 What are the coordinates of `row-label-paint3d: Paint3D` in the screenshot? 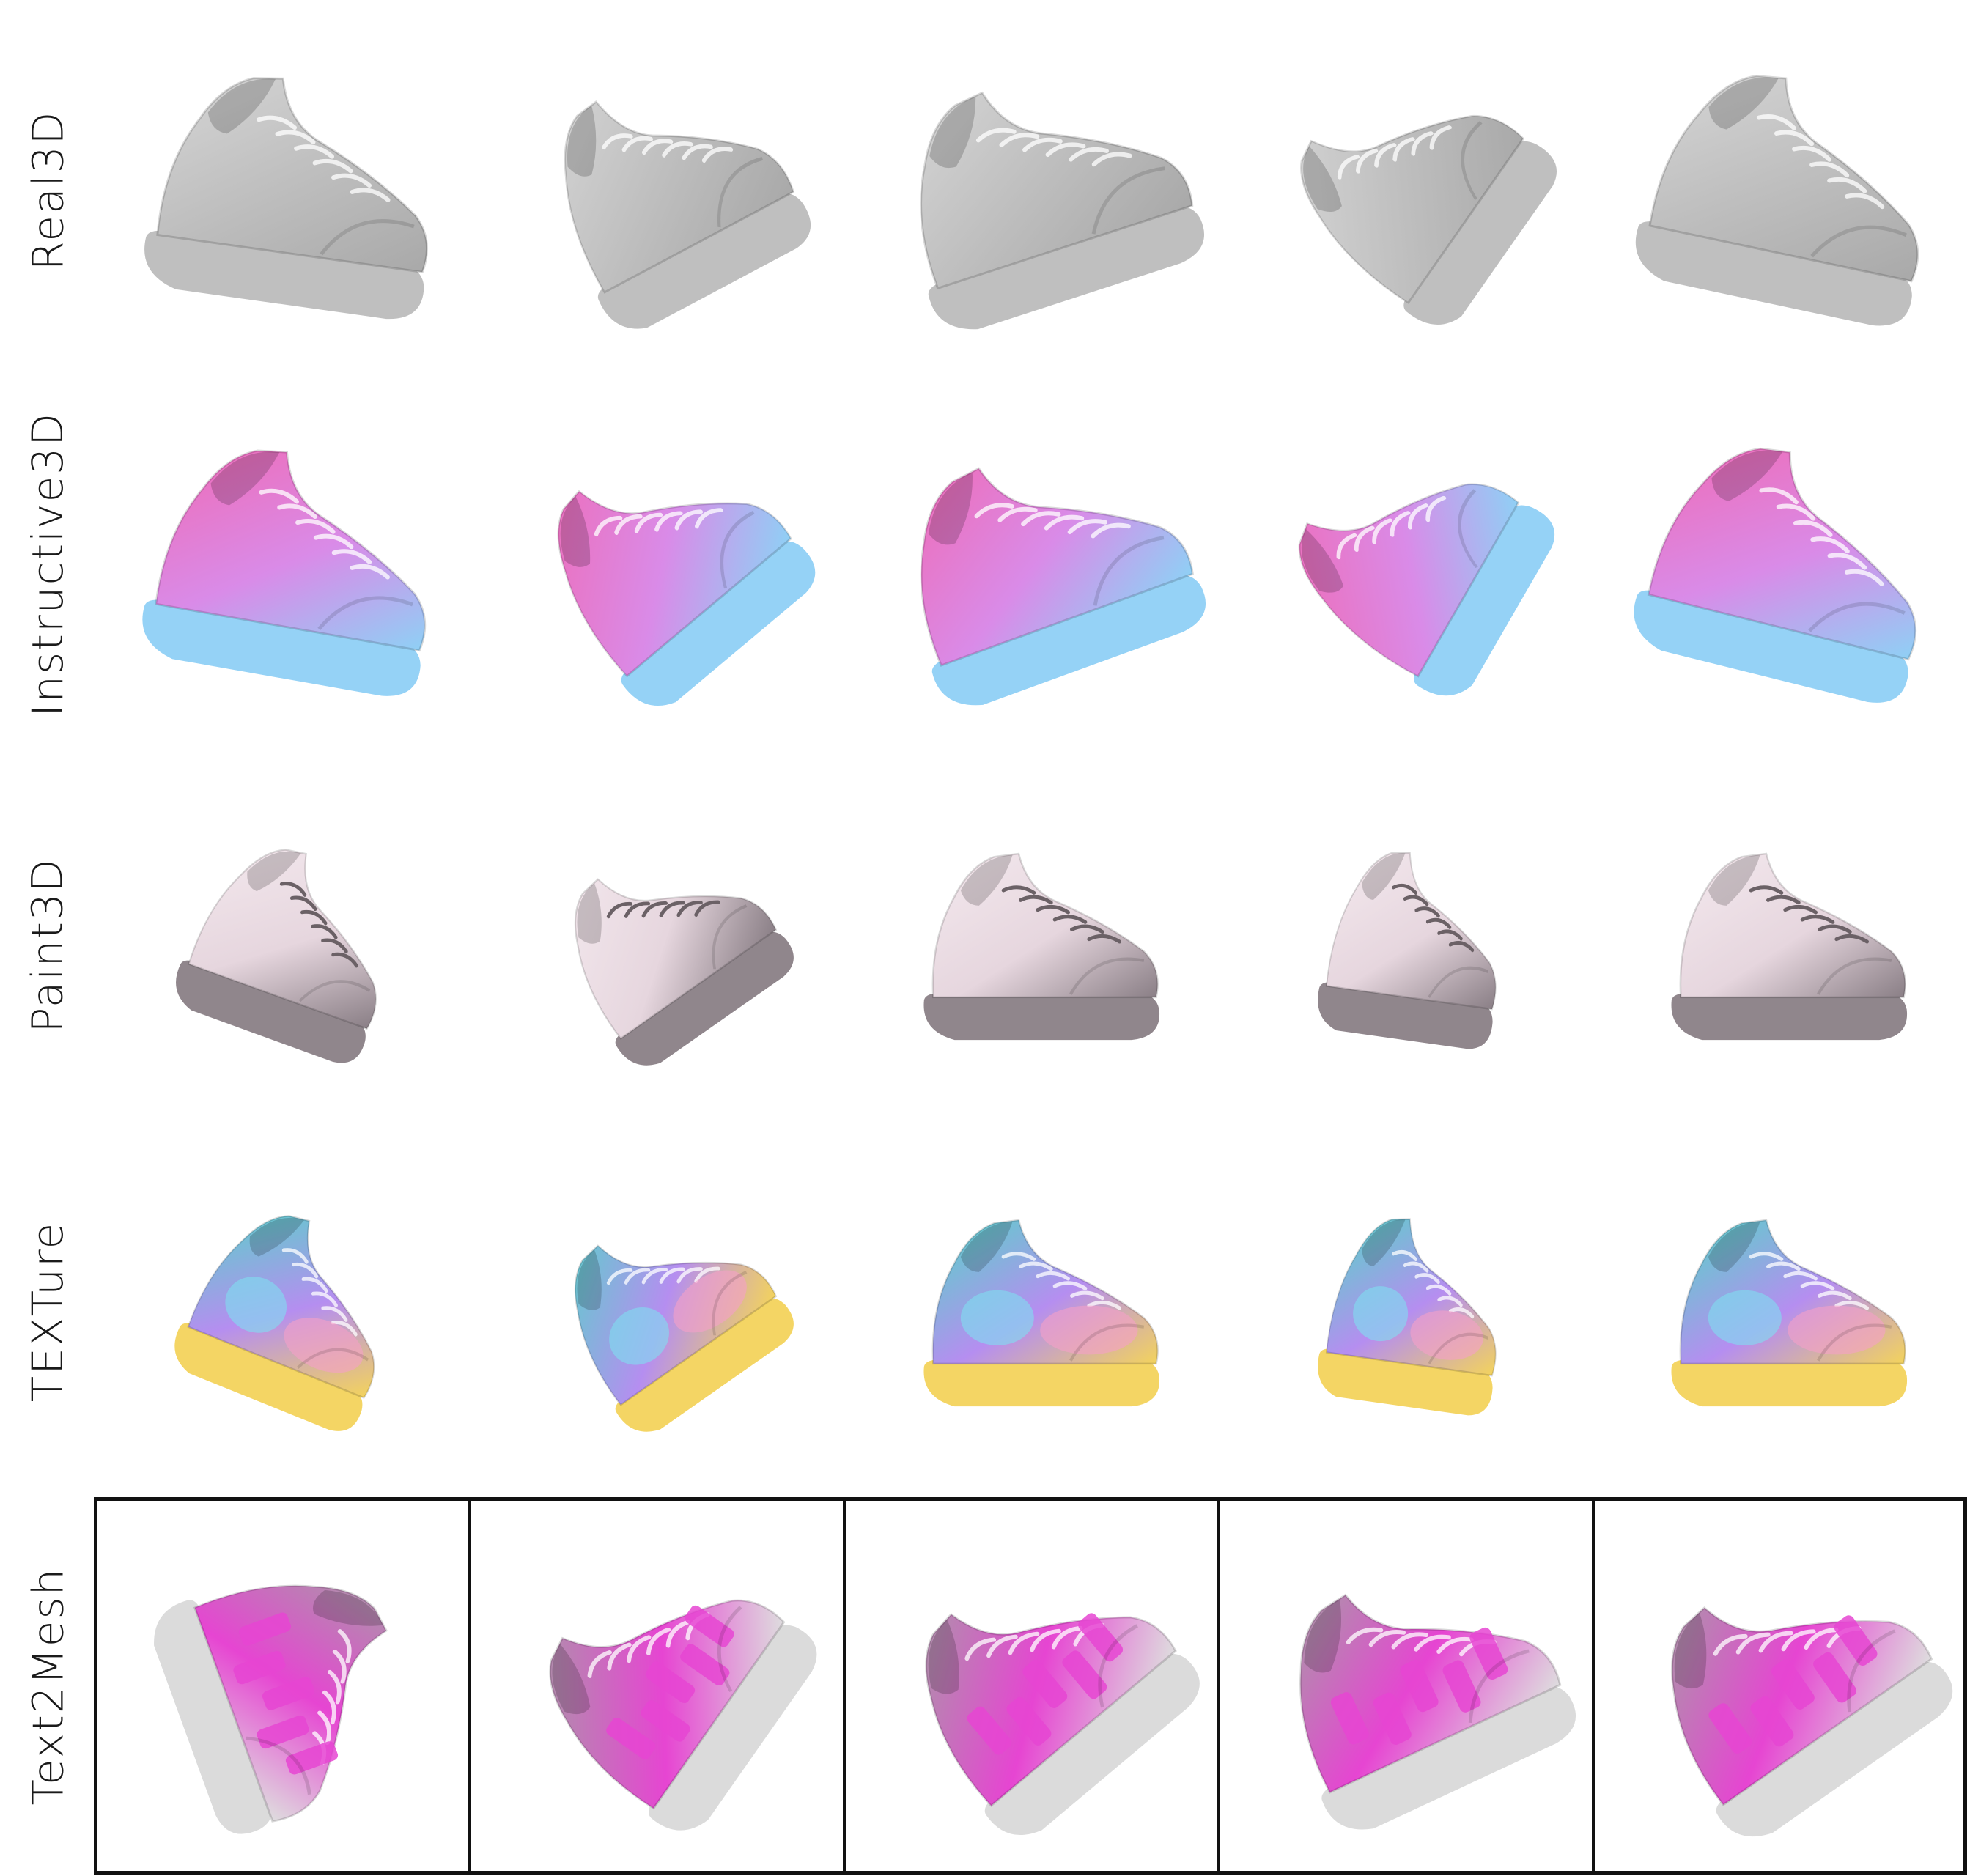 It's located at (48, 945).